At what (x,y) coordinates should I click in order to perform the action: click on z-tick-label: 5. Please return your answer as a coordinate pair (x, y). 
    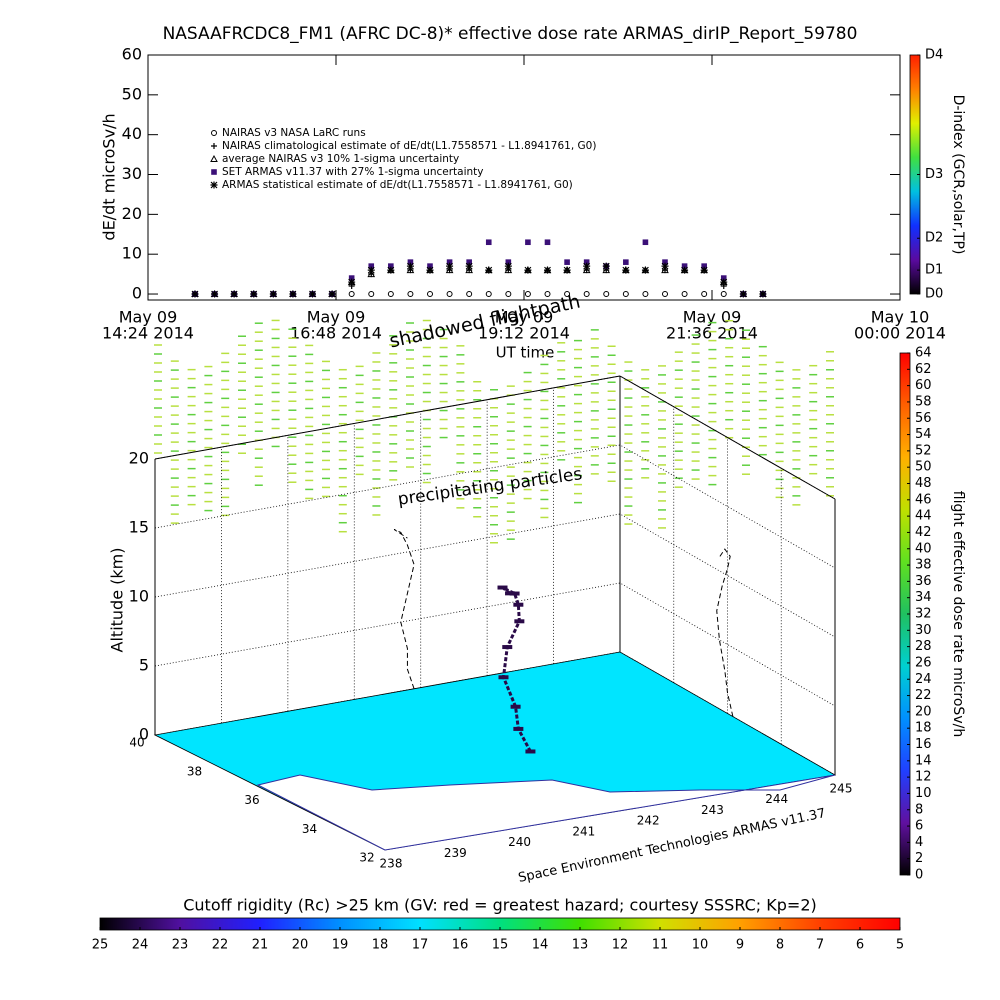
    Looking at the image, I should click on (144, 665).